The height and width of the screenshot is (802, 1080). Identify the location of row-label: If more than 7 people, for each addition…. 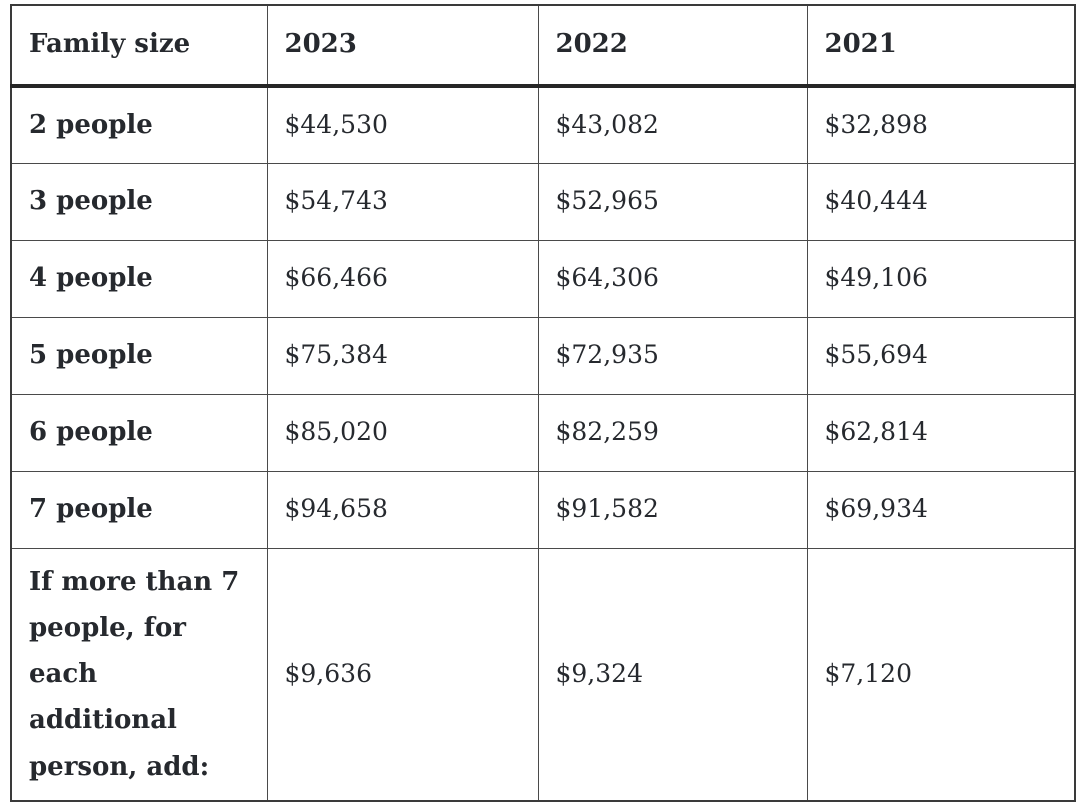
(139, 674).